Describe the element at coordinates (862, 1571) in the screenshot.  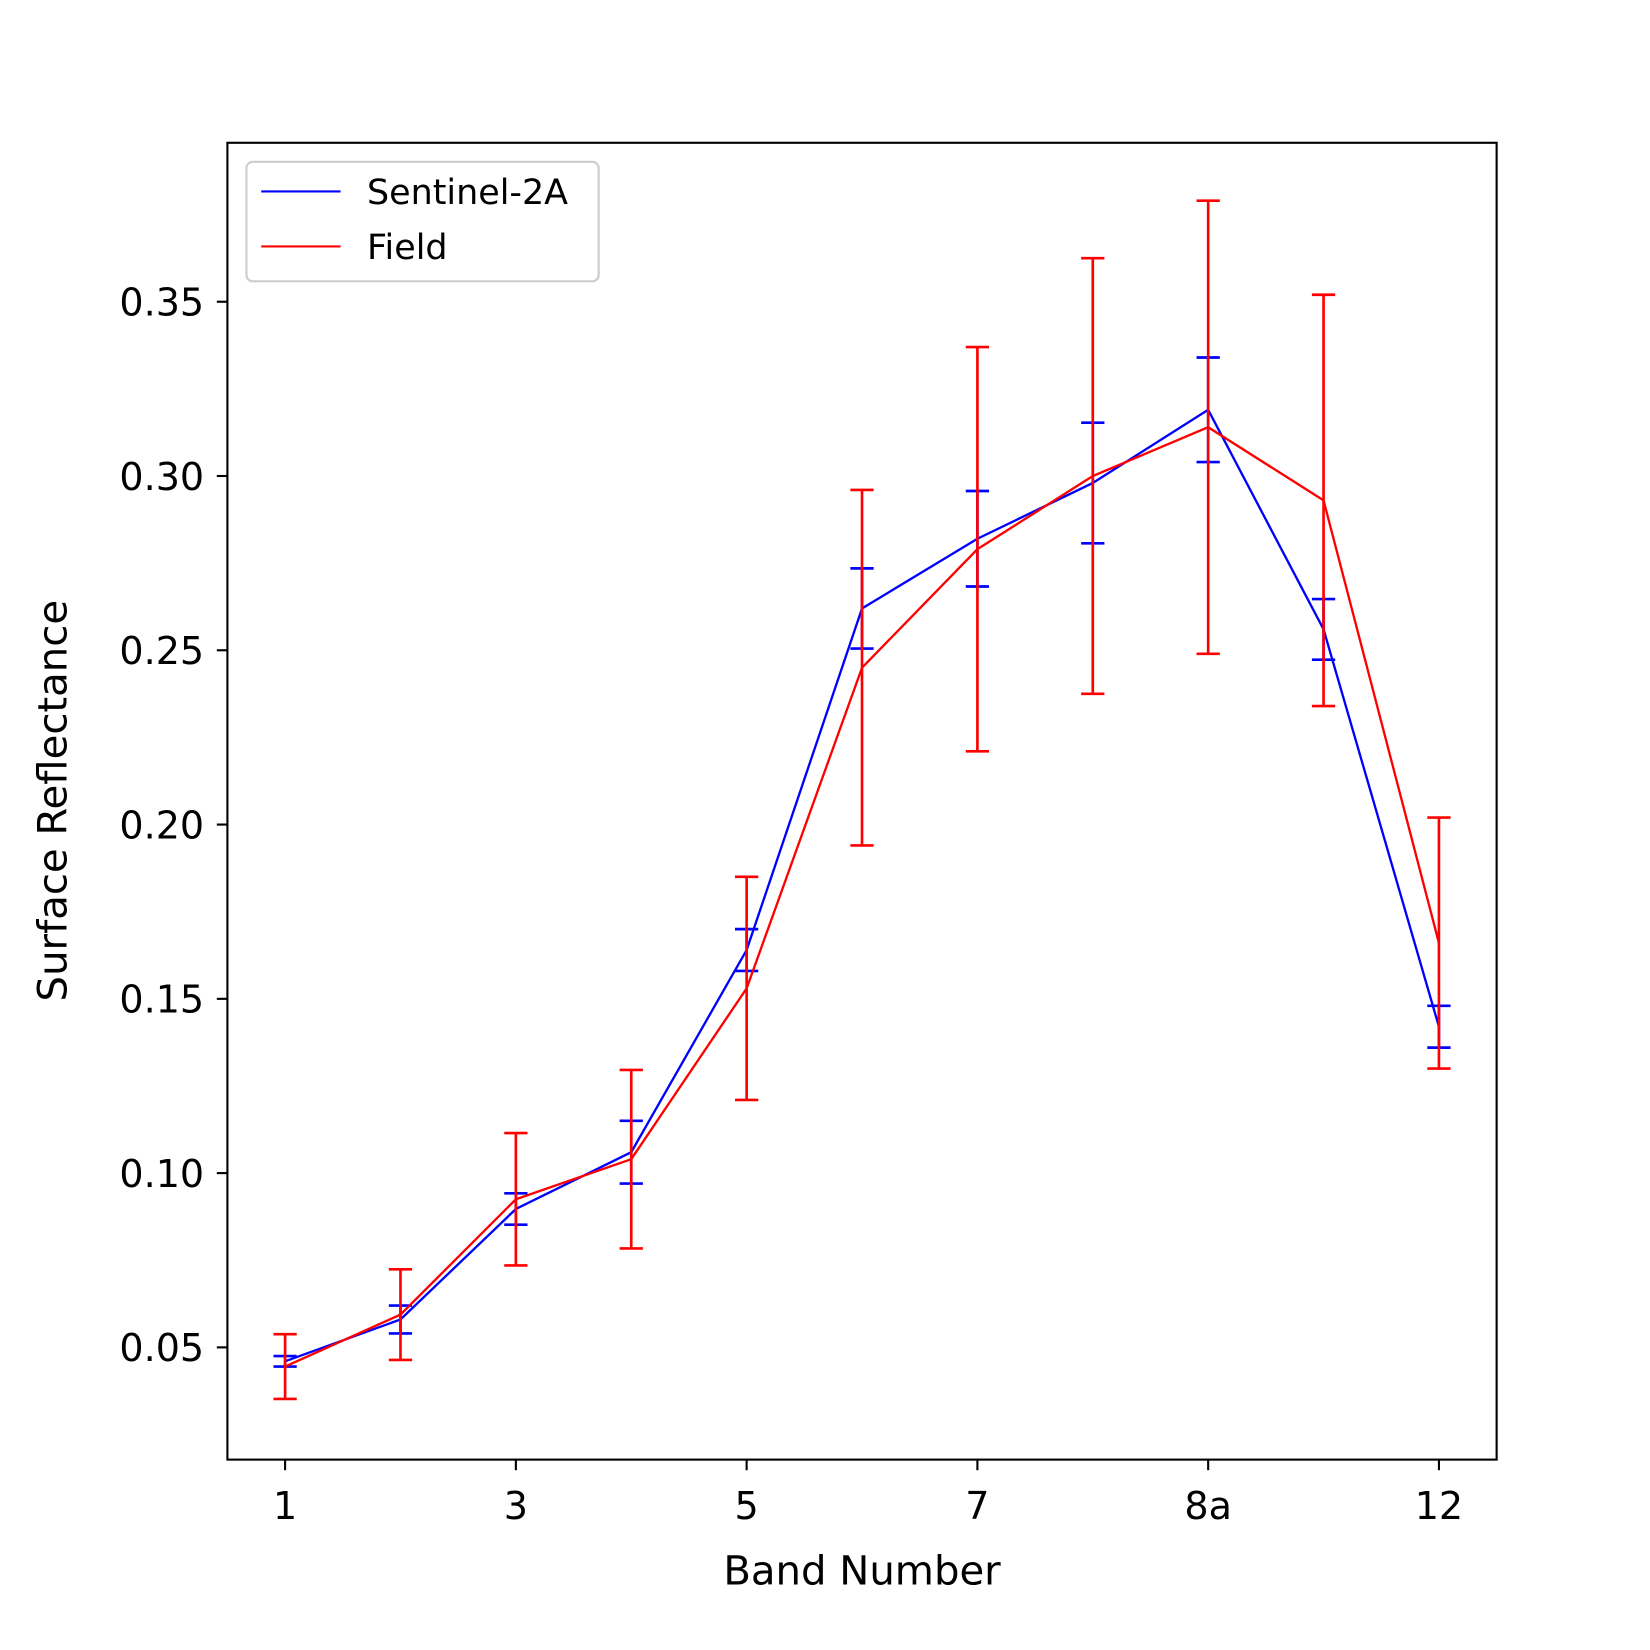
I see `x-axis-label: Band Number` at that location.